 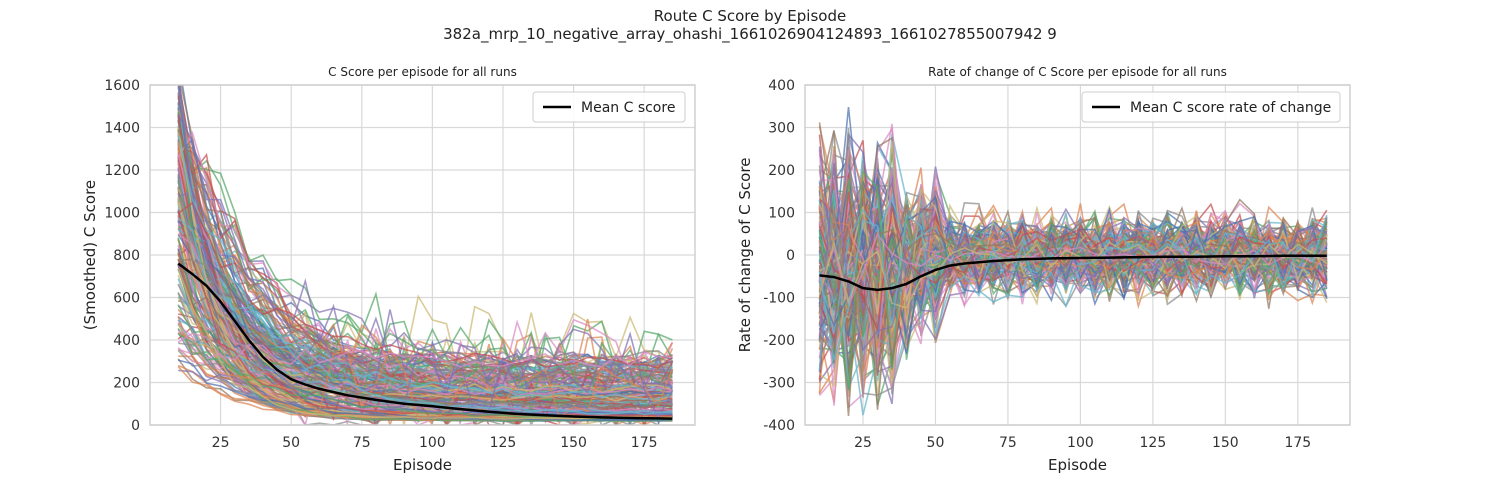 I want to click on y-tick-label: 1400, so click(x=122, y=129).